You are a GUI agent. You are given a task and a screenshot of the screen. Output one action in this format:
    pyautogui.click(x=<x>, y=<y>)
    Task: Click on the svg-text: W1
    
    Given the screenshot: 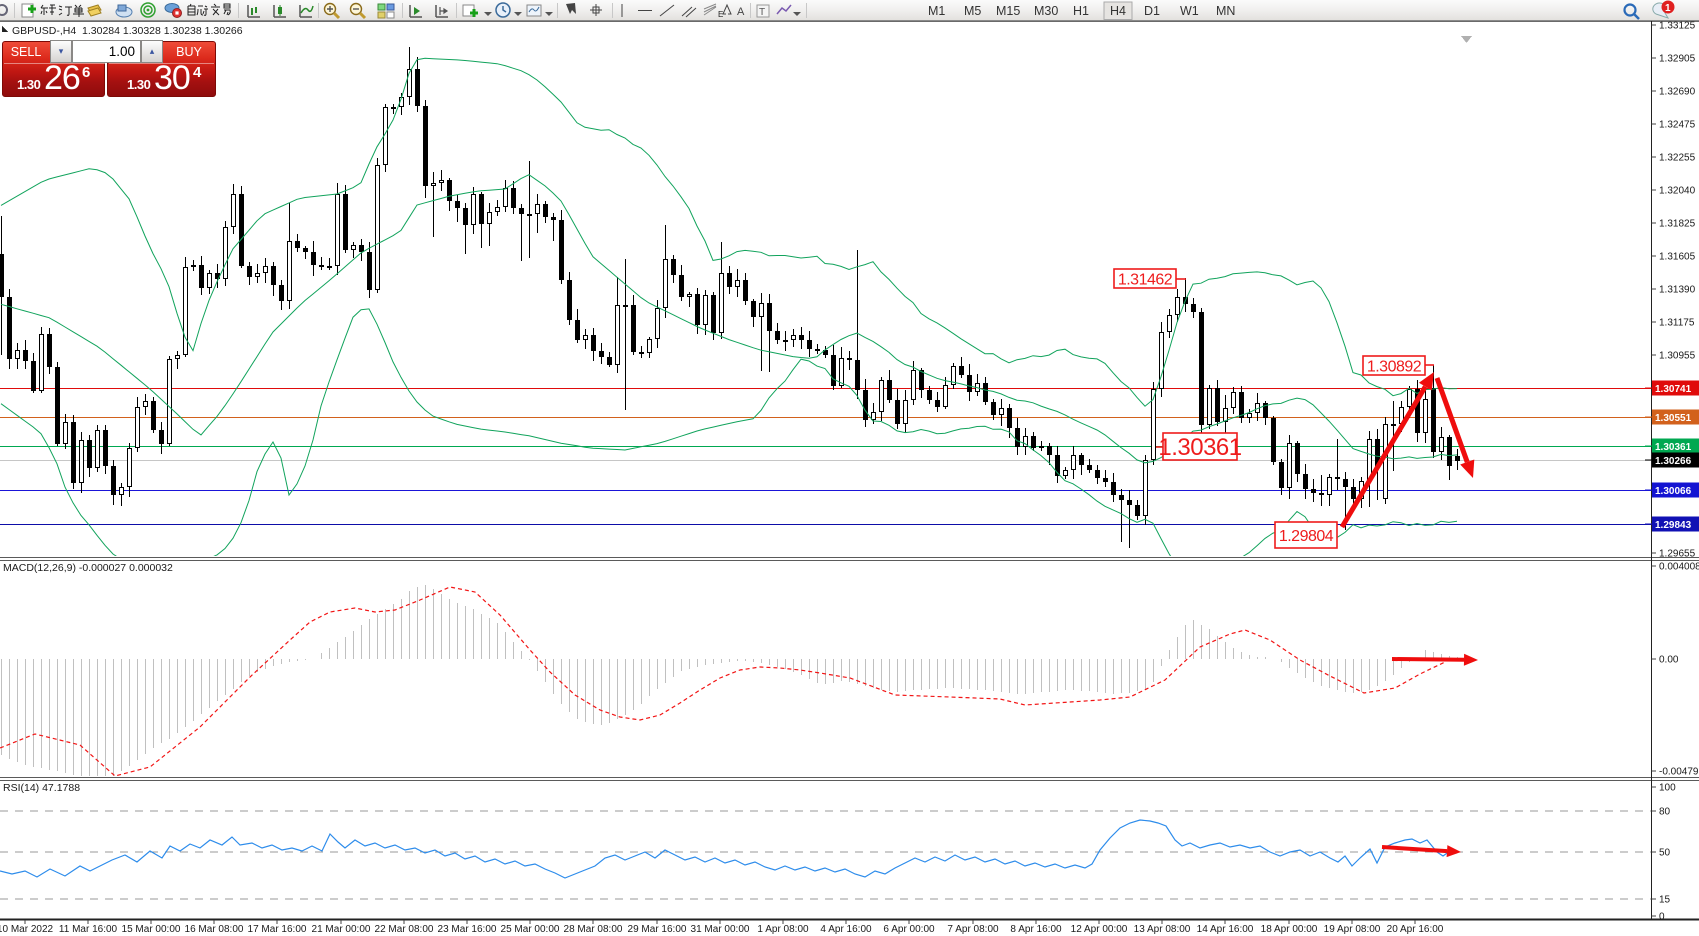 What is the action you would take?
    pyautogui.click(x=1189, y=11)
    